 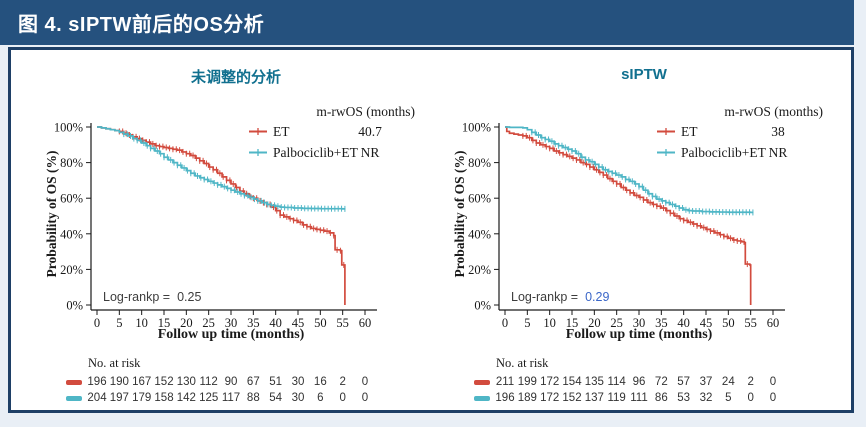 I want to click on risk-count: 6, so click(x=320, y=398).